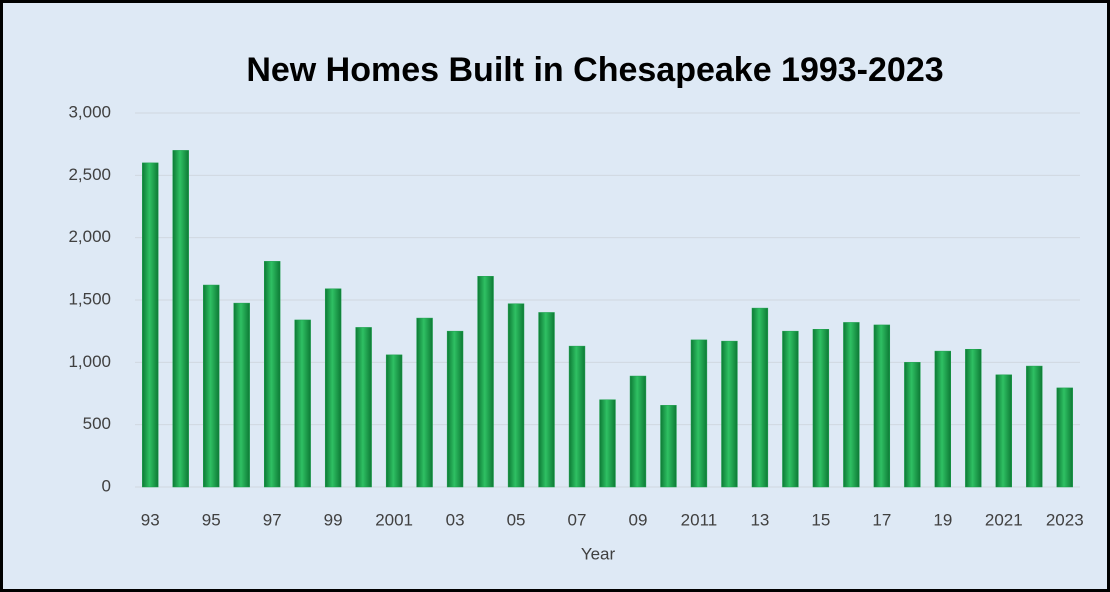 Image resolution: width=1110 pixels, height=592 pixels. I want to click on chart-title: New Homes Built in Chesapeake 1993-2023, so click(594, 70).